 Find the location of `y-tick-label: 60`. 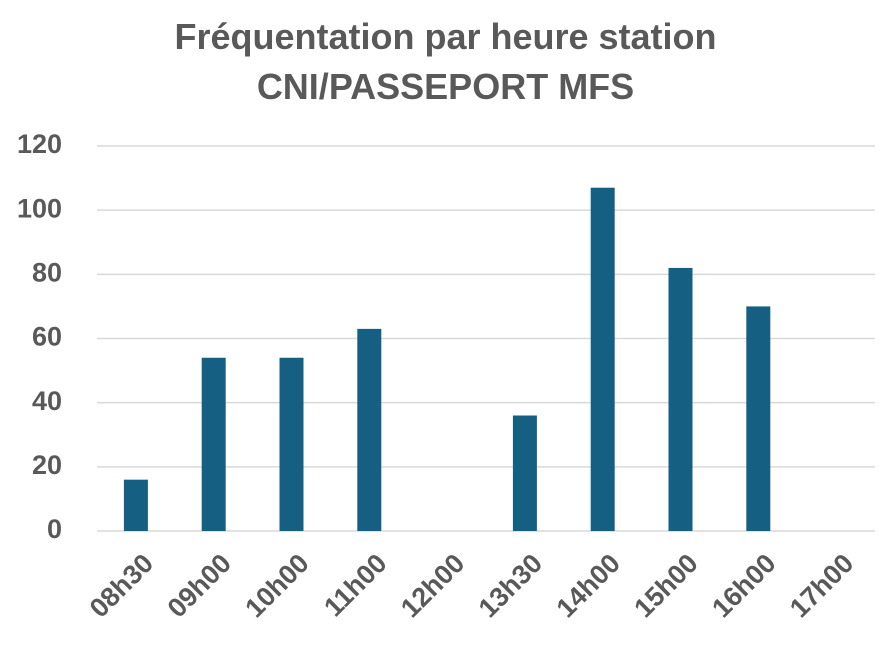

y-tick-label: 60 is located at coordinates (47, 337).